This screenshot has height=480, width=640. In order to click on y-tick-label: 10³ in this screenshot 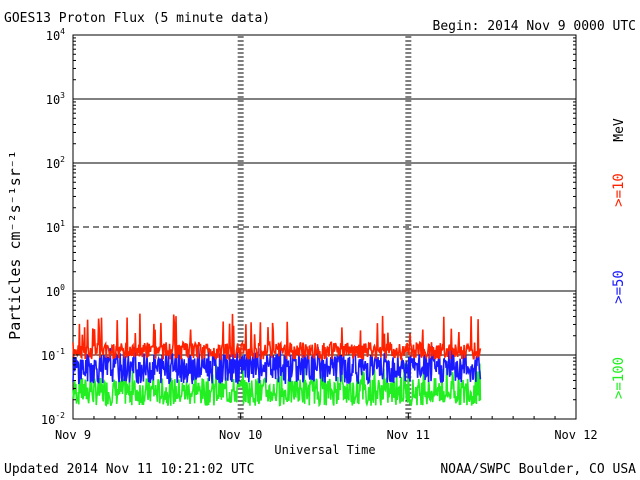, I will do `click(55, 99)`.